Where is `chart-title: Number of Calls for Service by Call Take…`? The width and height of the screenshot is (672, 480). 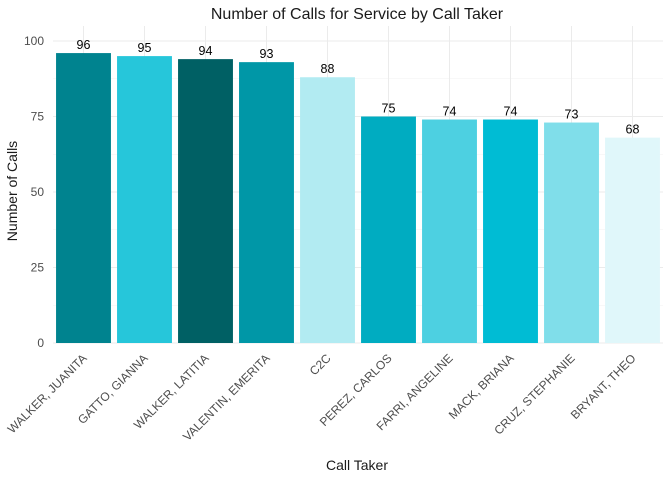 chart-title: Number of Calls for Service by Call Take… is located at coordinates (357, 14).